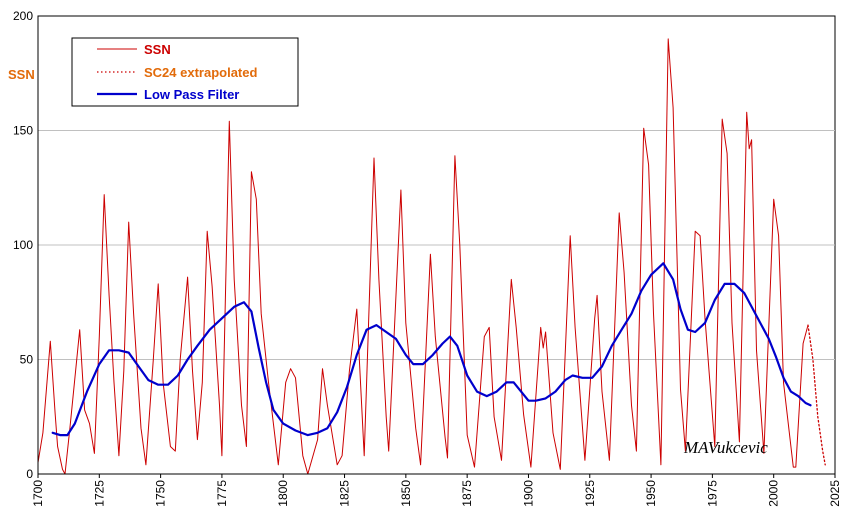 This screenshot has width=849, height=514. I want to click on x-tick-label: 1825, so click(345, 493).